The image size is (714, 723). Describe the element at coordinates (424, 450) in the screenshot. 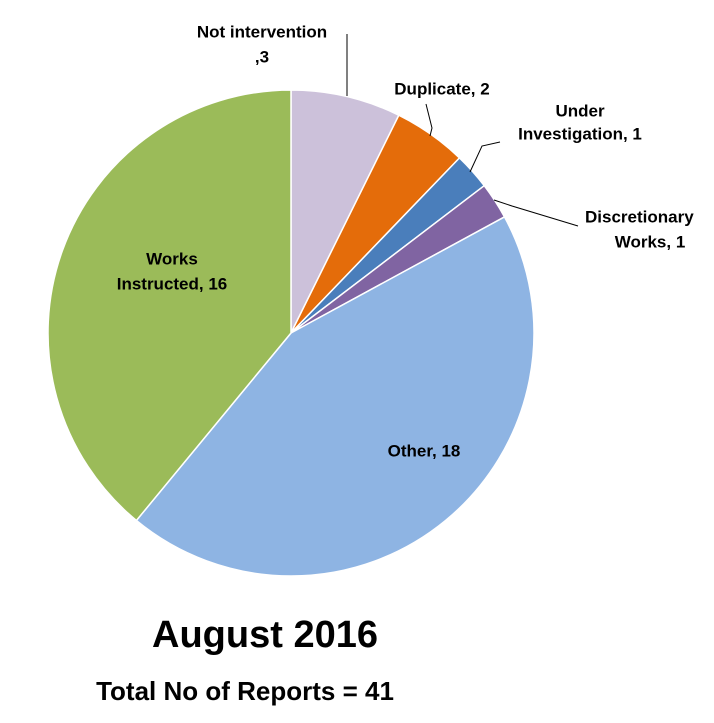

I see `data-label: Other, 18` at that location.